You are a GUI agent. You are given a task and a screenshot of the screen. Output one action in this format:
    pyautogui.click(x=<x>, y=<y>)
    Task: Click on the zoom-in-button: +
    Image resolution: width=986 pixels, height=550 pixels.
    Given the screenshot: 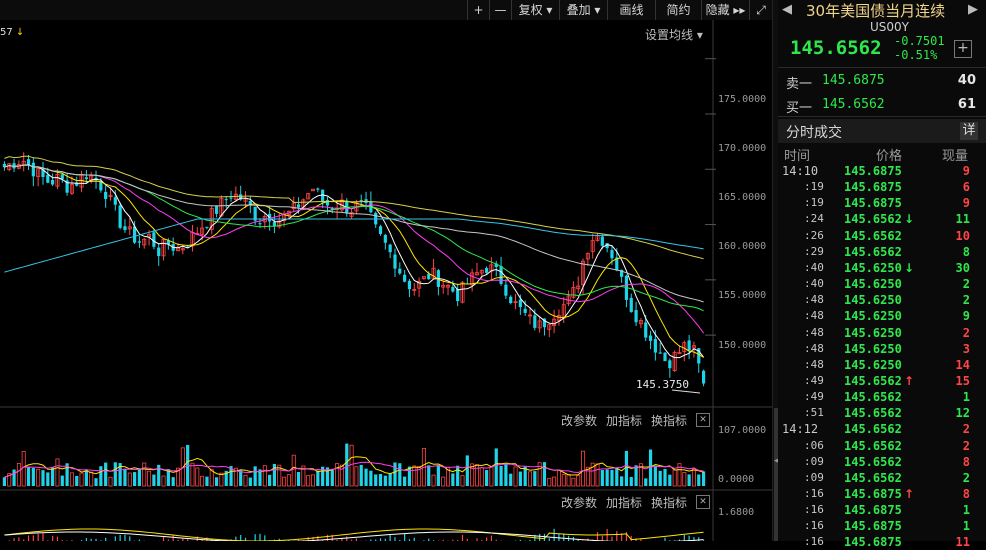 What is the action you would take?
    pyautogui.click(x=478, y=10)
    